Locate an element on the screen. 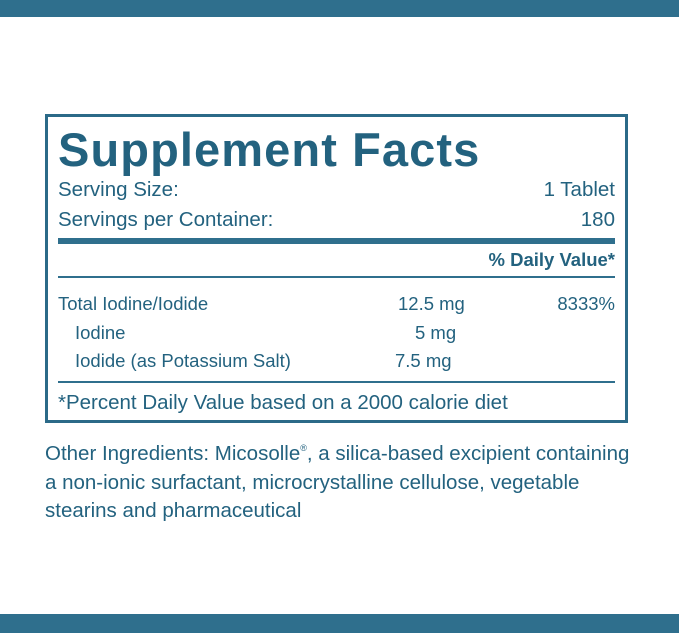 The image size is (679, 633). thick-divider is located at coordinates (336, 241).